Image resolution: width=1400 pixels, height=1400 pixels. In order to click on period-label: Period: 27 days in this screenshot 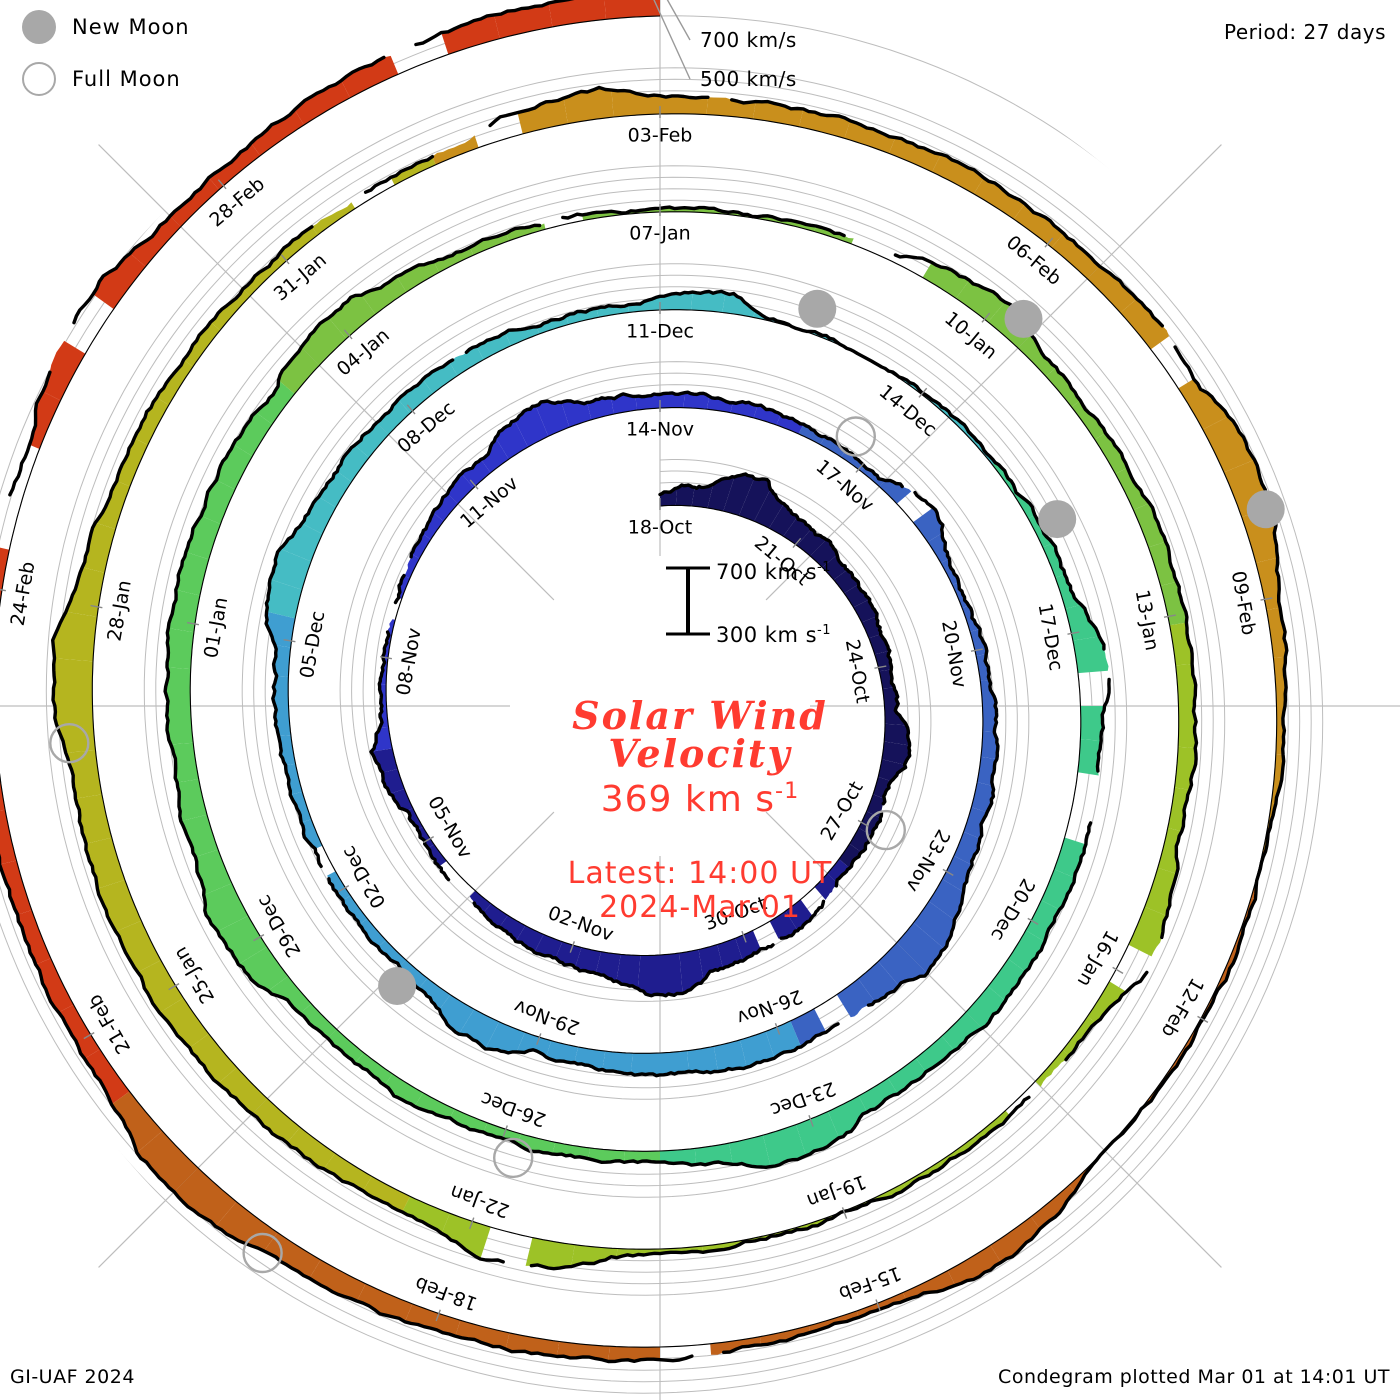, I will do `click(1305, 32)`.